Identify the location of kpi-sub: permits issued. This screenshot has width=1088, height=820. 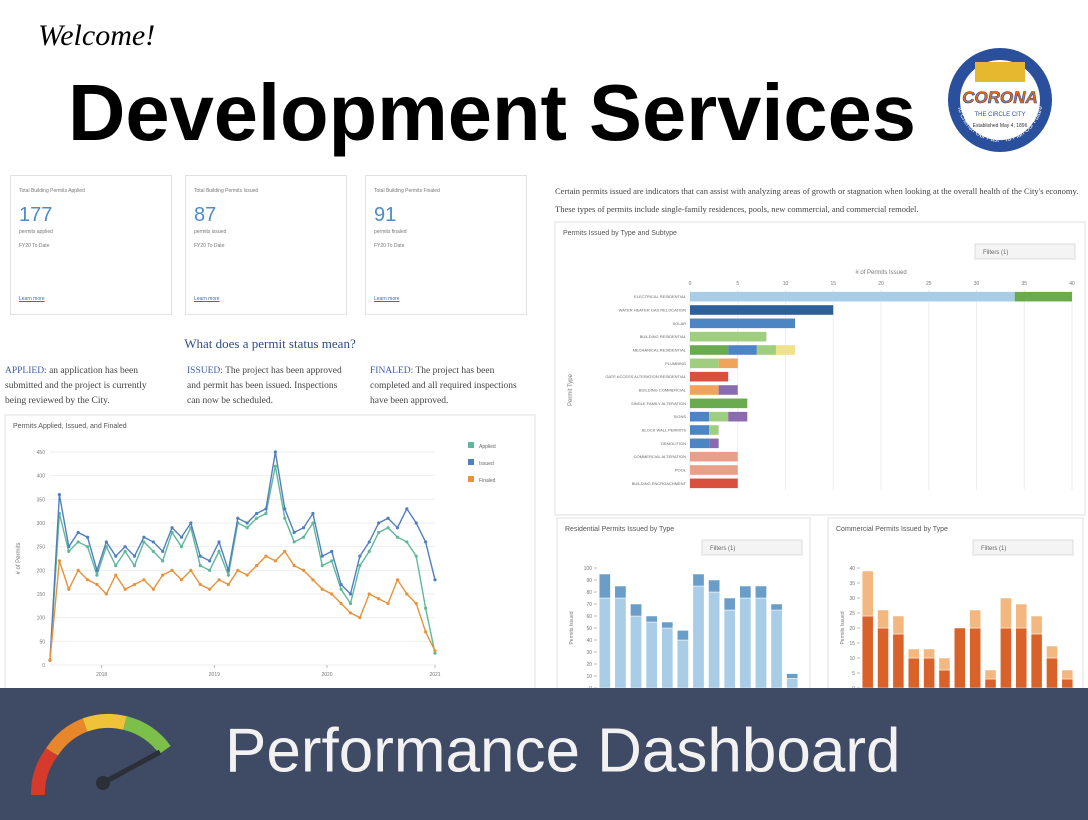
(210, 232).